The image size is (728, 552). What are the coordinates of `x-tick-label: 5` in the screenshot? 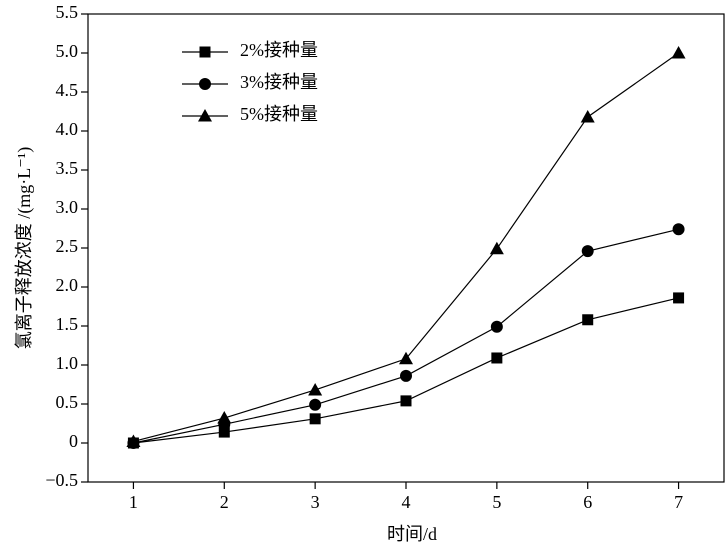 It's located at (496, 502).